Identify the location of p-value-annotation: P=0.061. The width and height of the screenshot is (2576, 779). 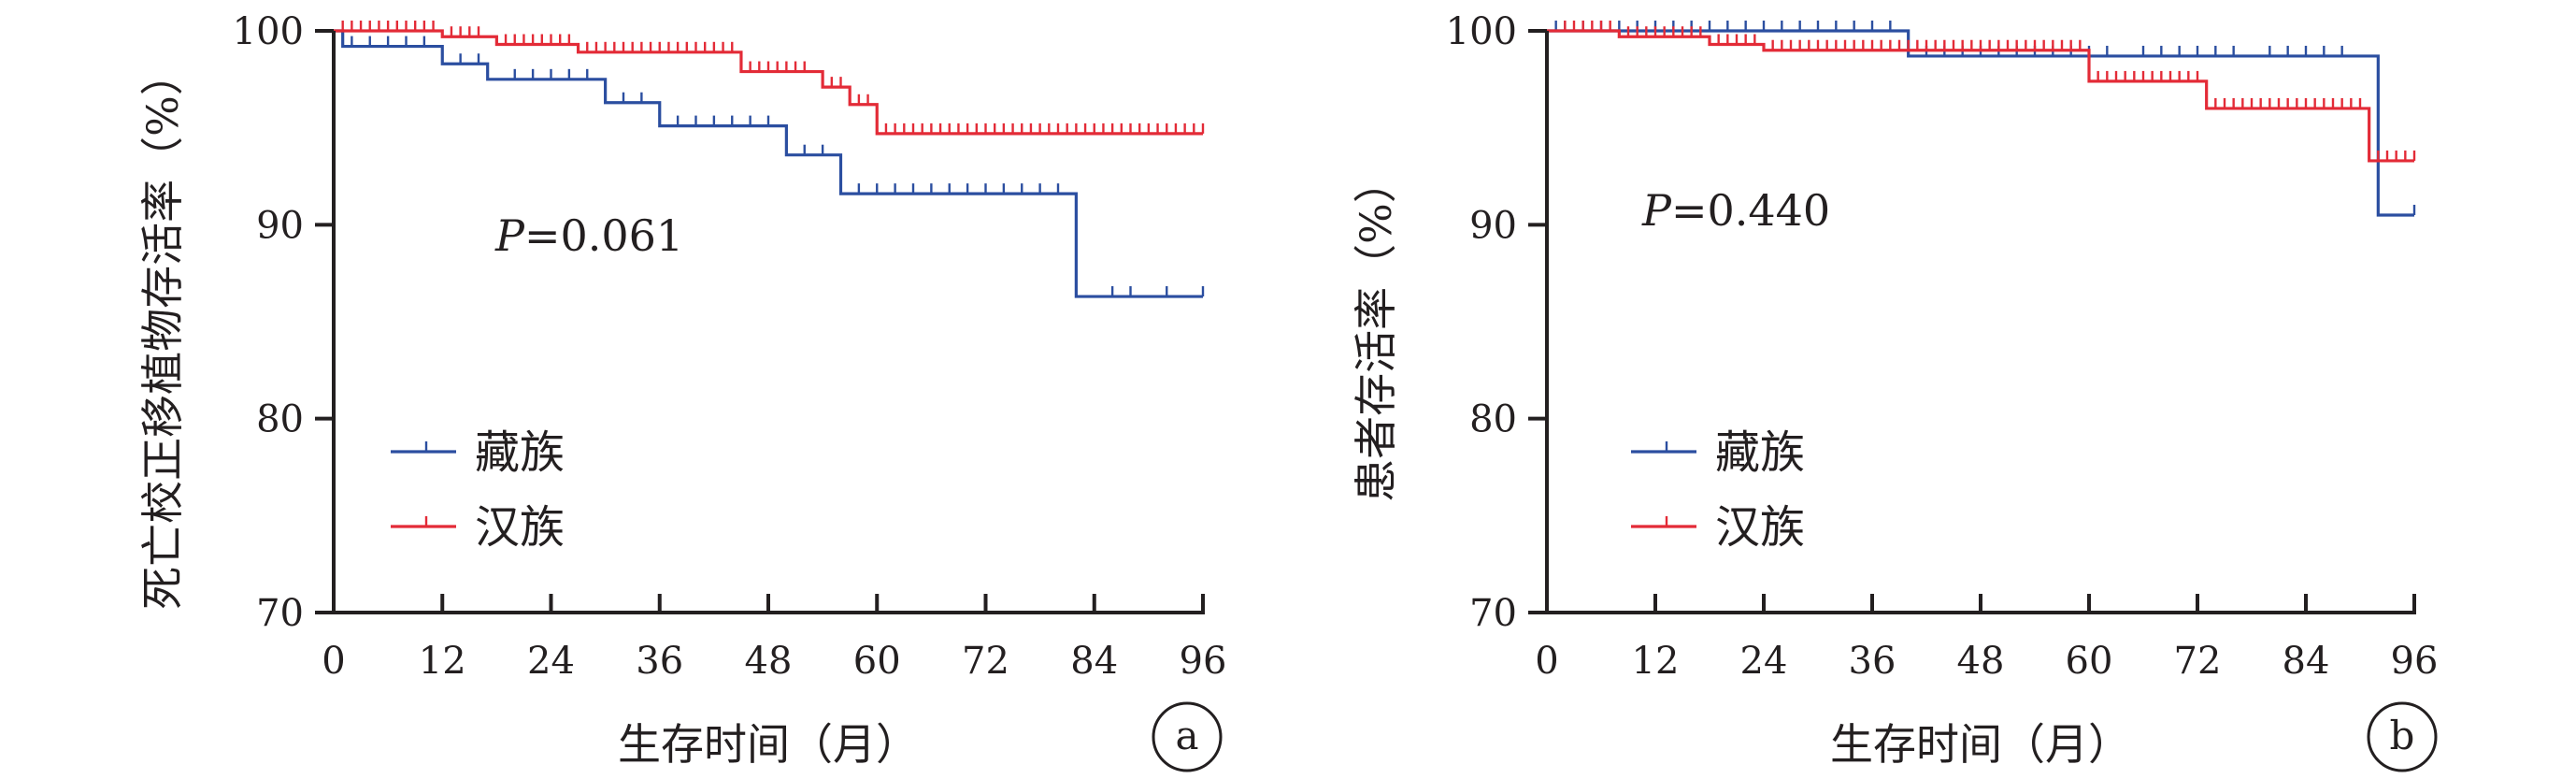
(588, 235).